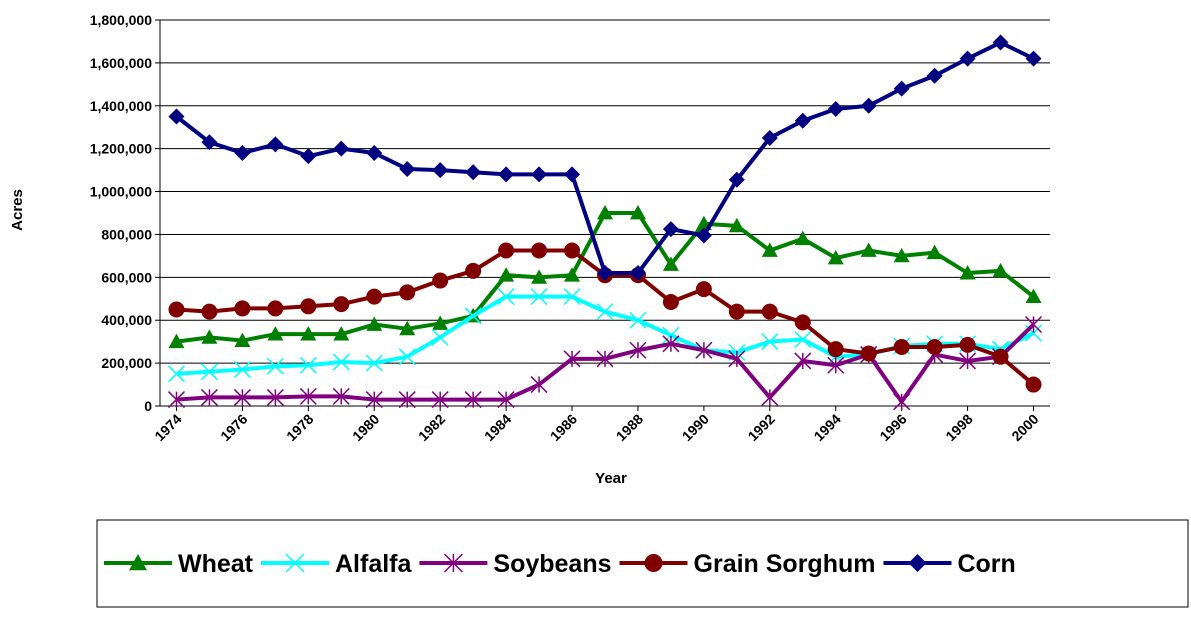 This screenshot has height=632, width=1191. Describe the element at coordinates (563, 427) in the screenshot. I see `x-tick-label: 1986` at that location.